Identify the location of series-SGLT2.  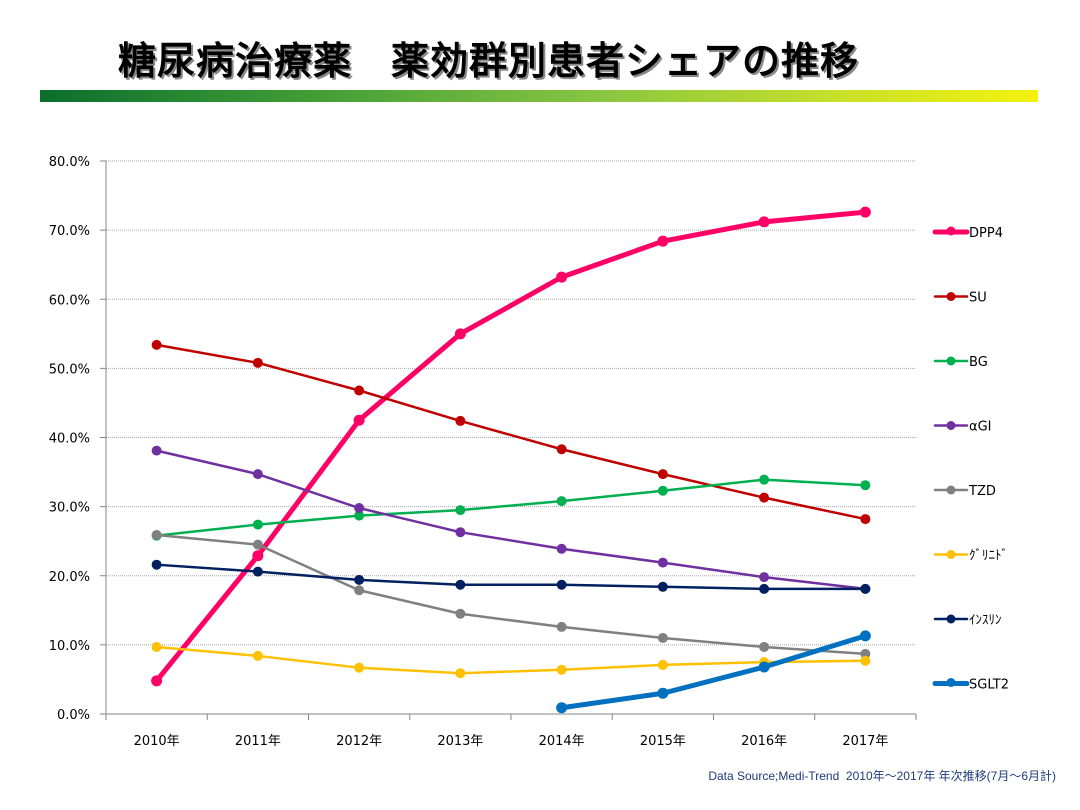
(713, 672).